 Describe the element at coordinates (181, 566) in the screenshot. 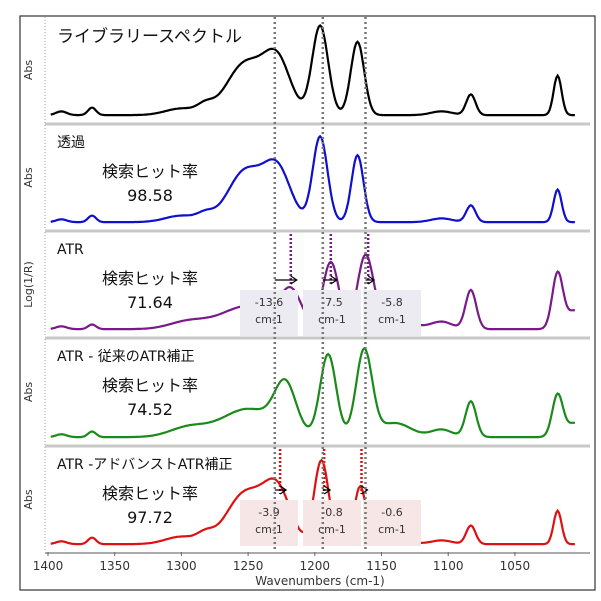

I see `x-tick-label: 1300` at that location.